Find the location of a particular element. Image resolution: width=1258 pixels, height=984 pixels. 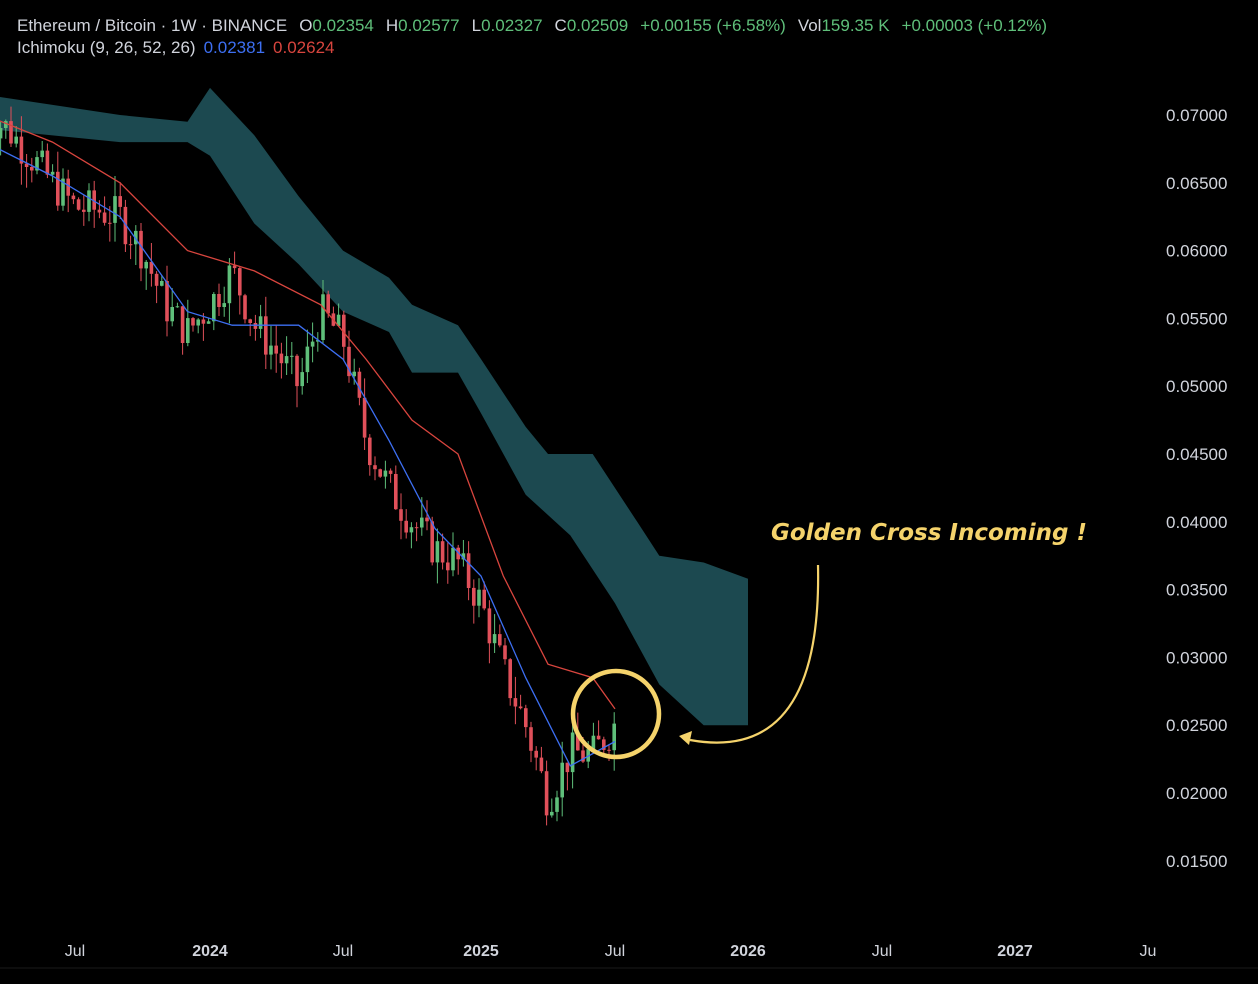

indicator-name: Ichimoku (9, 26, 52, 26) is located at coordinates (106, 47).